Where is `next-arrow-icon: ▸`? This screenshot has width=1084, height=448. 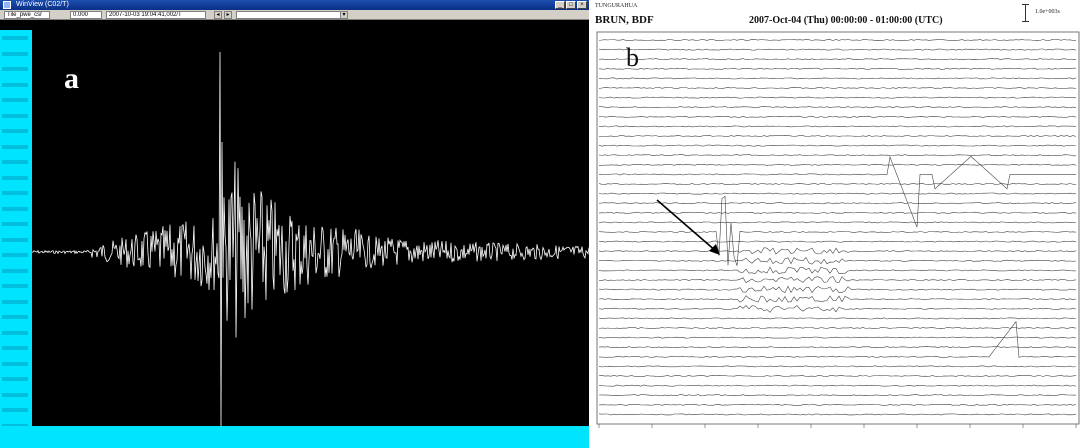 next-arrow-icon: ▸ is located at coordinates (228, 15).